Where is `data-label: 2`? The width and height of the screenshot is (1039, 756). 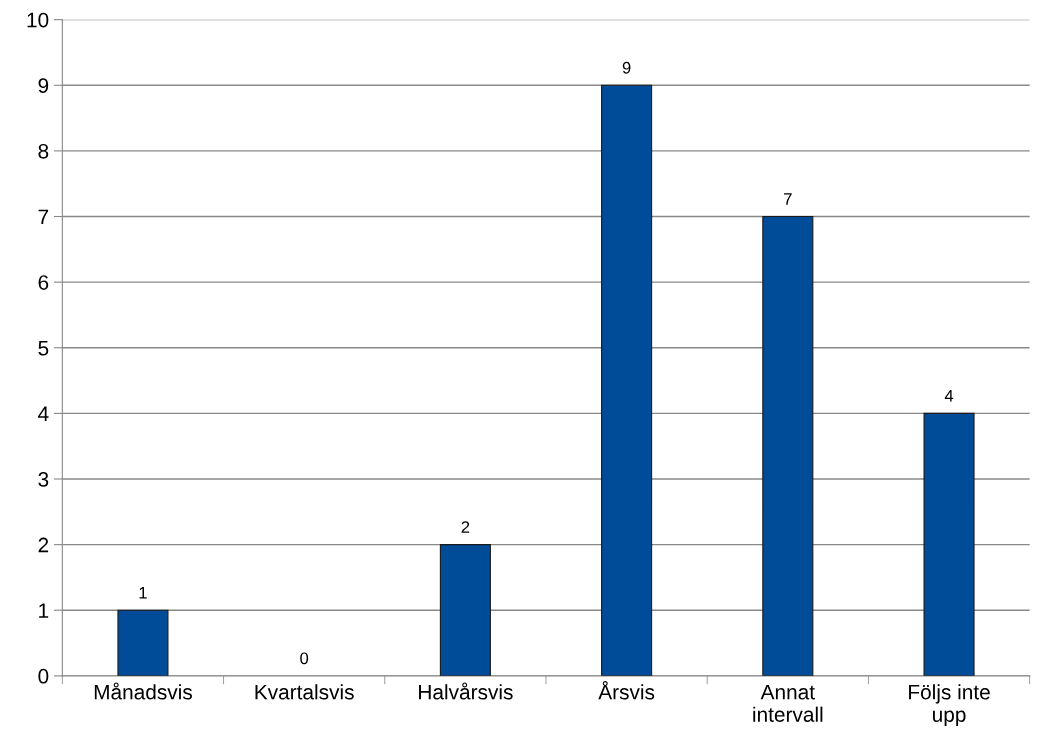
data-label: 2 is located at coordinates (465, 527).